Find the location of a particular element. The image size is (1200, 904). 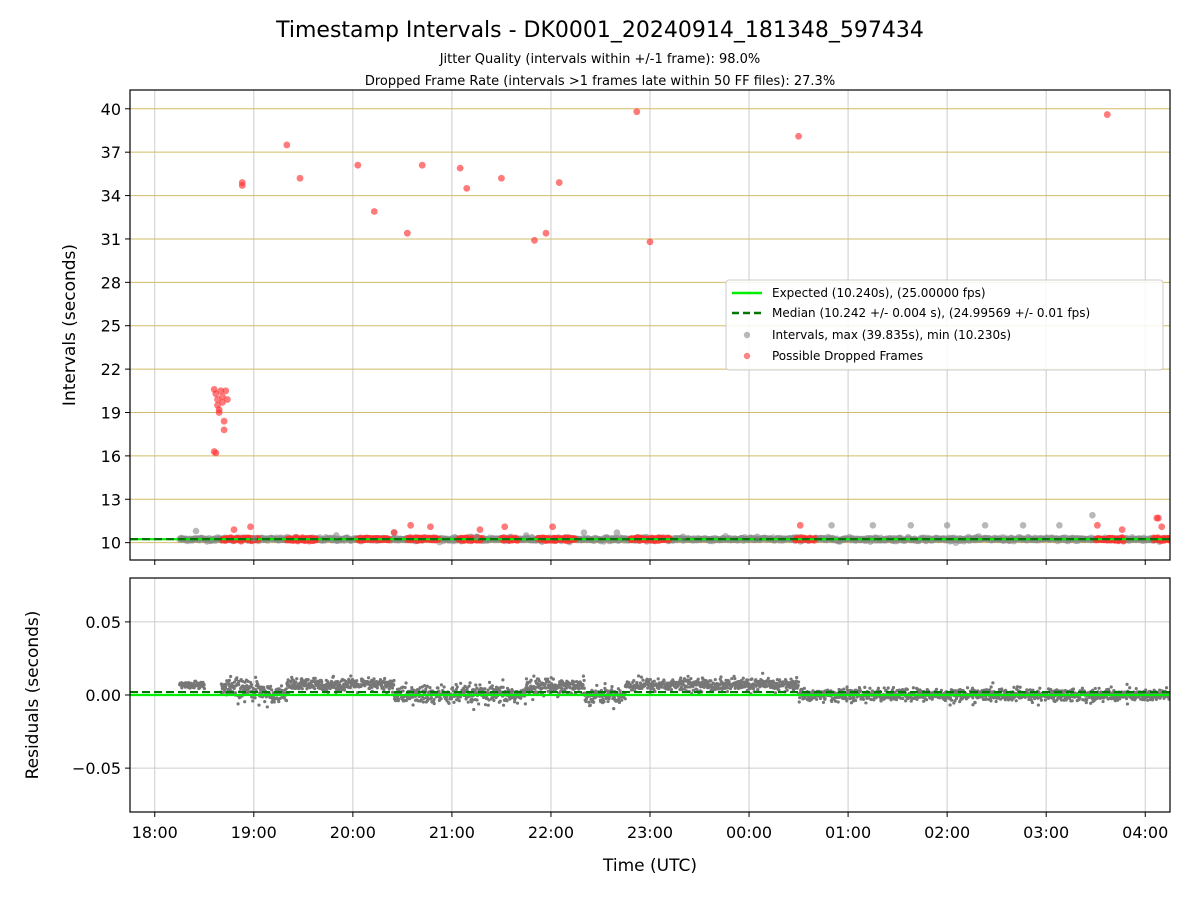

residuals-y-tick-label: −0.05 is located at coordinates (96, 768).